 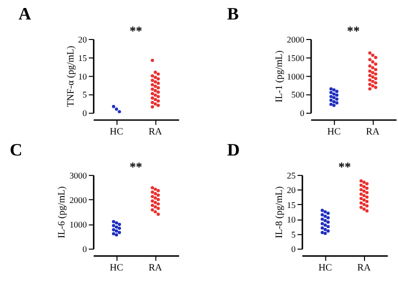 I want to click on y-tick-label: 500, so click(x=298, y=95).